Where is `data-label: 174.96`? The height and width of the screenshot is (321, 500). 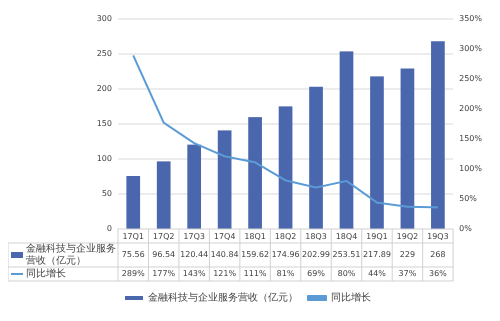 data-label: 174.96 is located at coordinates (286, 255).